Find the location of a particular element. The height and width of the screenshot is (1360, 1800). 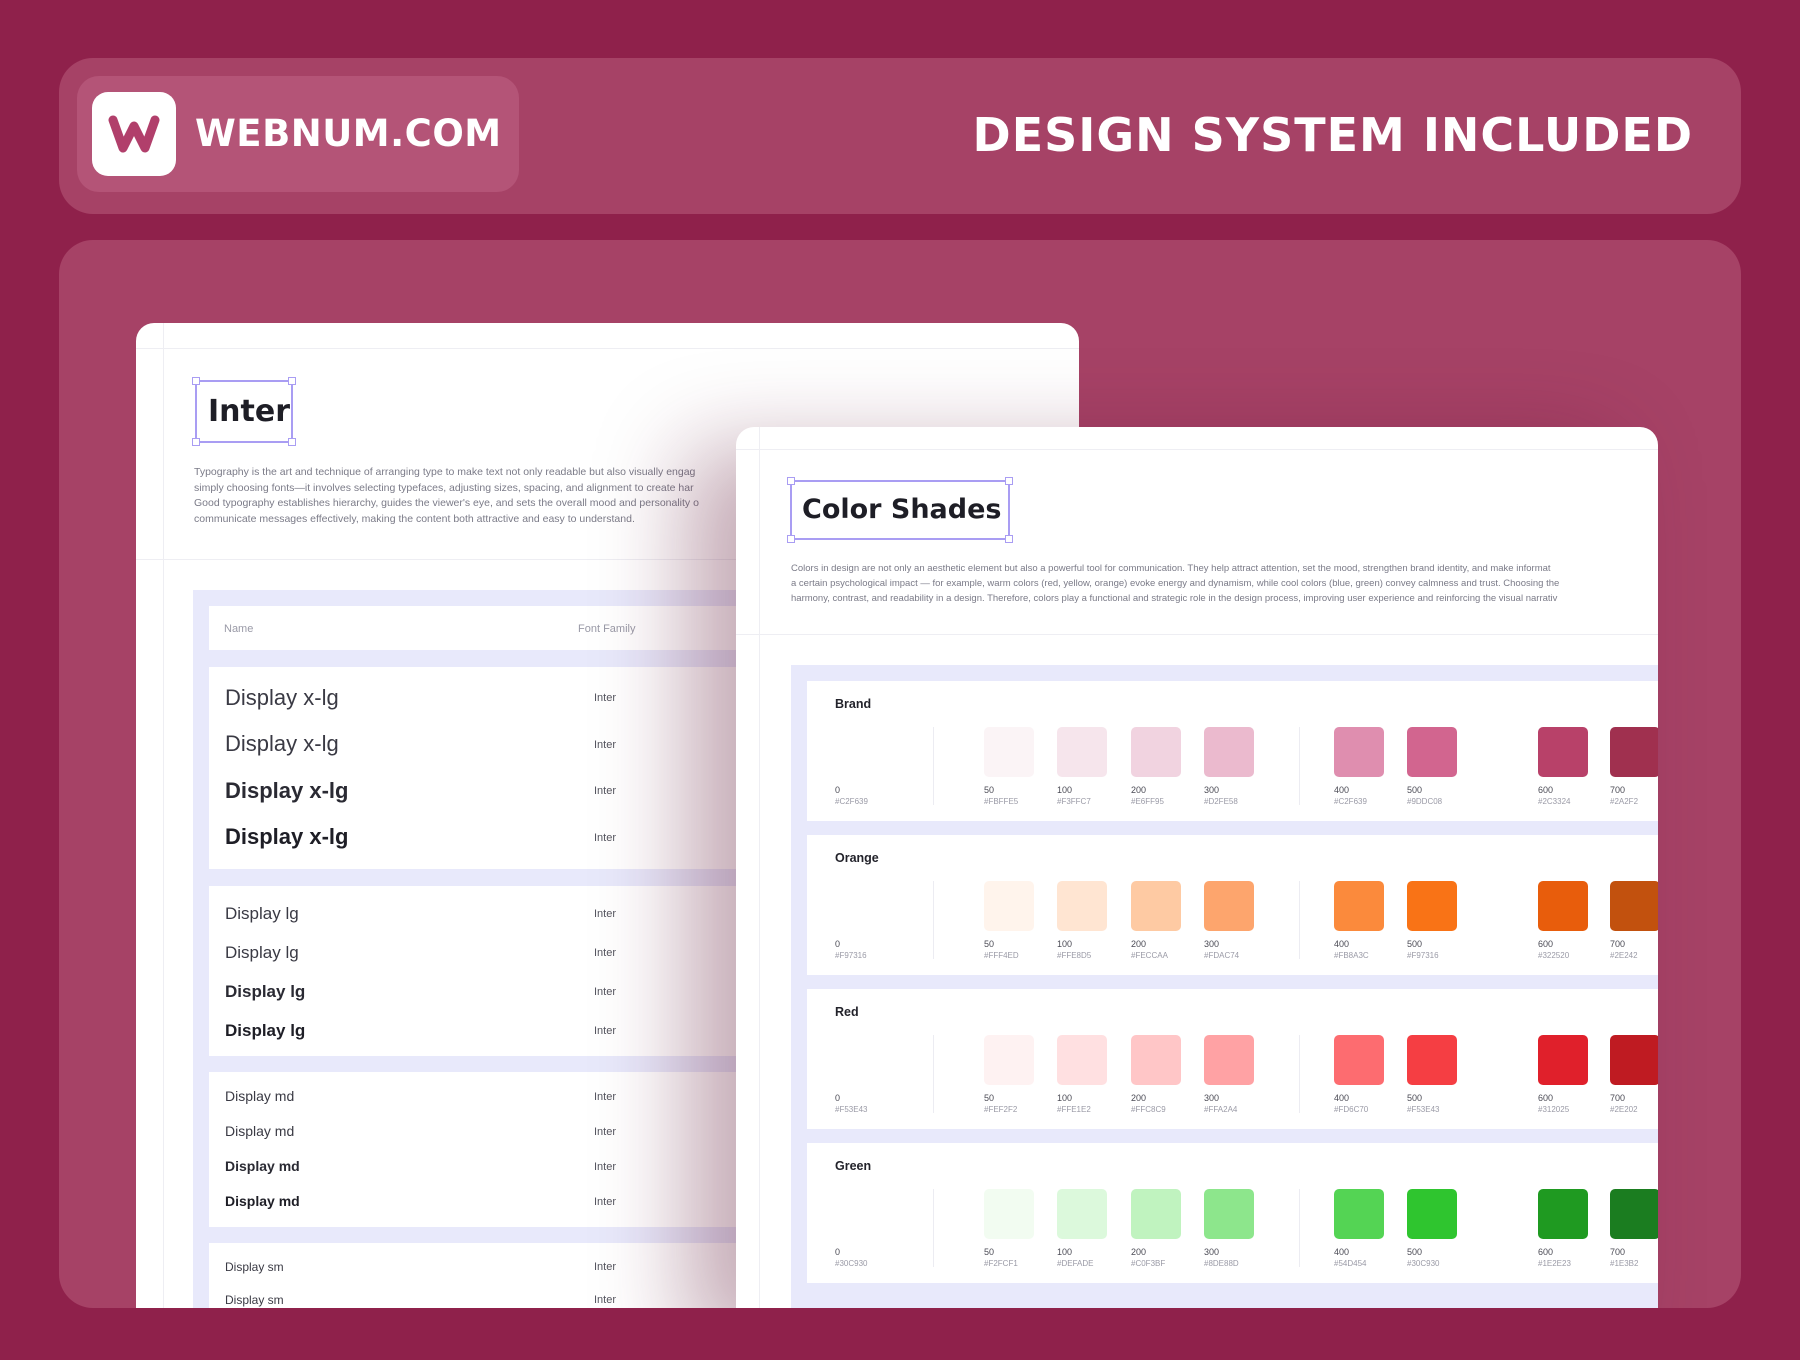

typography-title: Inter is located at coordinates (249, 411).